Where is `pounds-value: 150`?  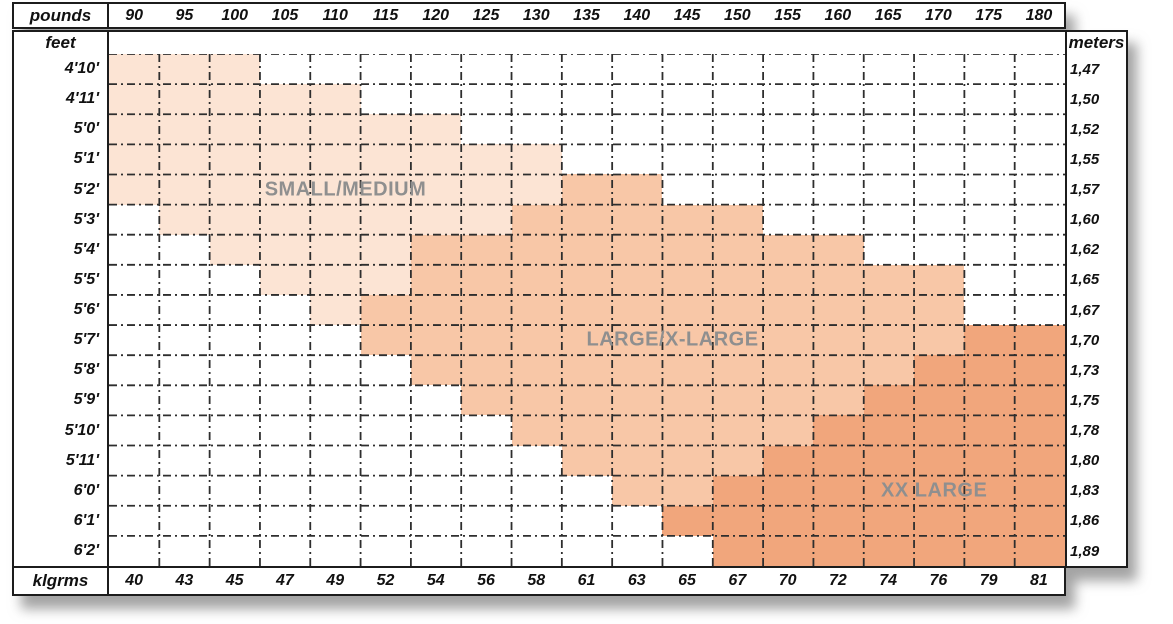
pounds-value: 150 is located at coordinates (737, 15).